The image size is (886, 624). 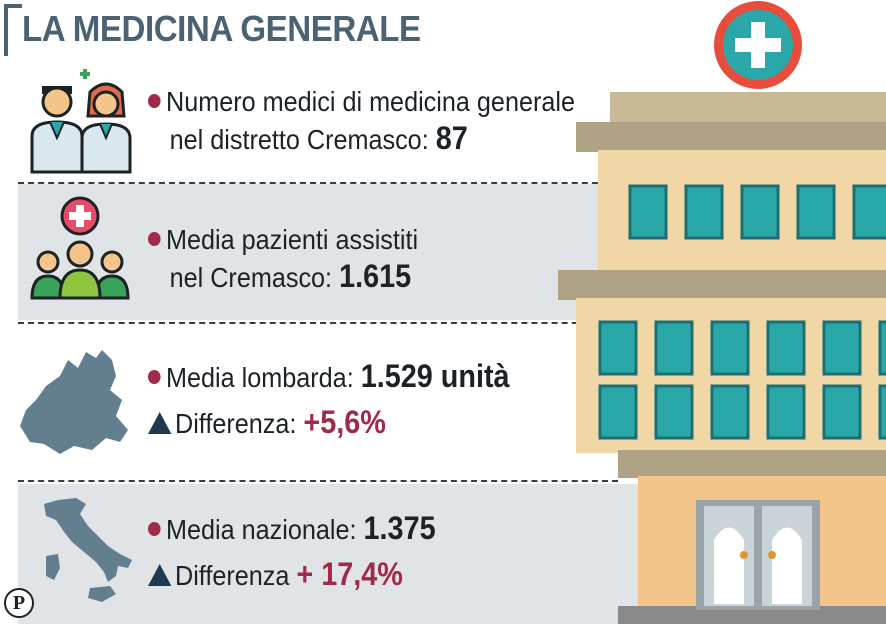 I want to click on patients-icon, so click(x=80, y=248).